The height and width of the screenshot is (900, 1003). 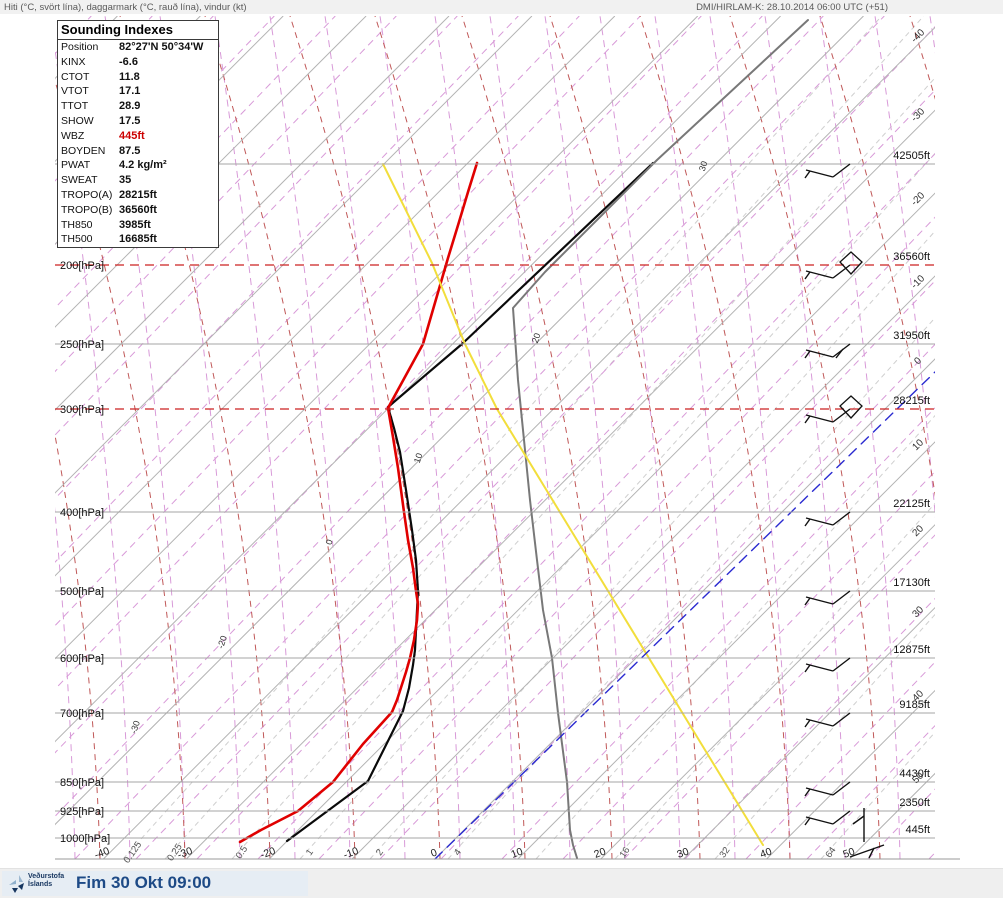 I want to click on footer-bar: Veðurstofa Íslands Fim 30 Okt 09:00, so click(x=501, y=883).